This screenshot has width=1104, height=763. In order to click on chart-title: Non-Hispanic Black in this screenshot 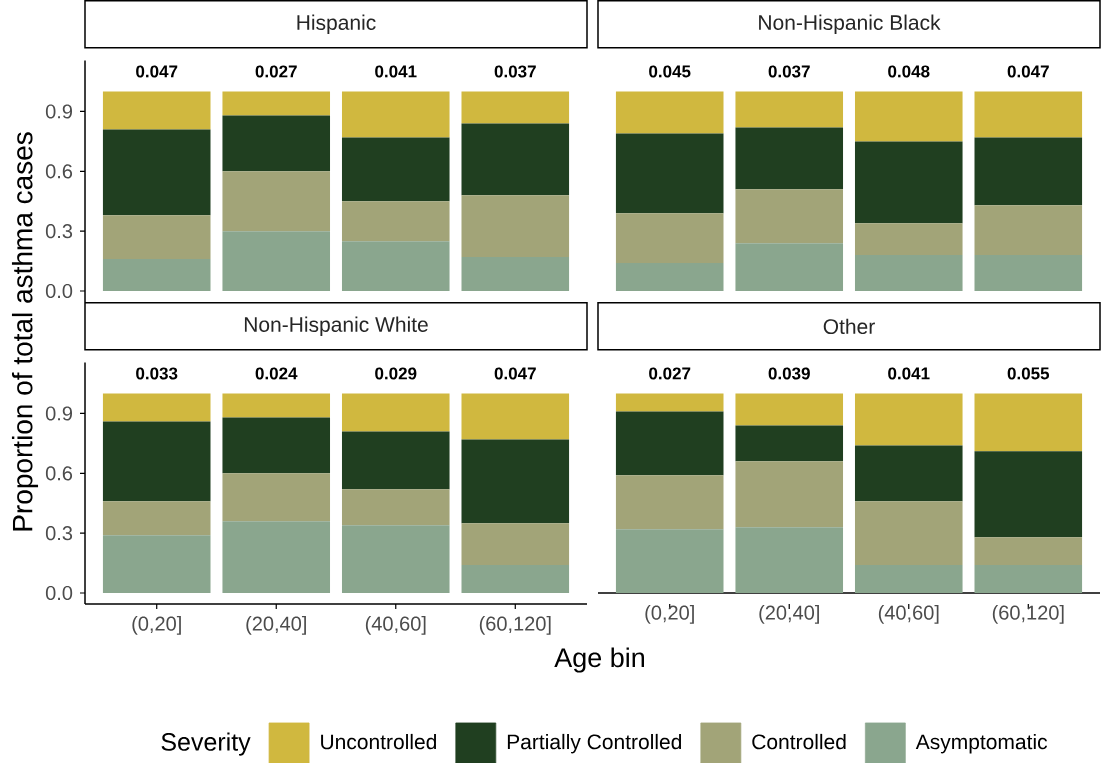, I will do `click(850, 24)`.